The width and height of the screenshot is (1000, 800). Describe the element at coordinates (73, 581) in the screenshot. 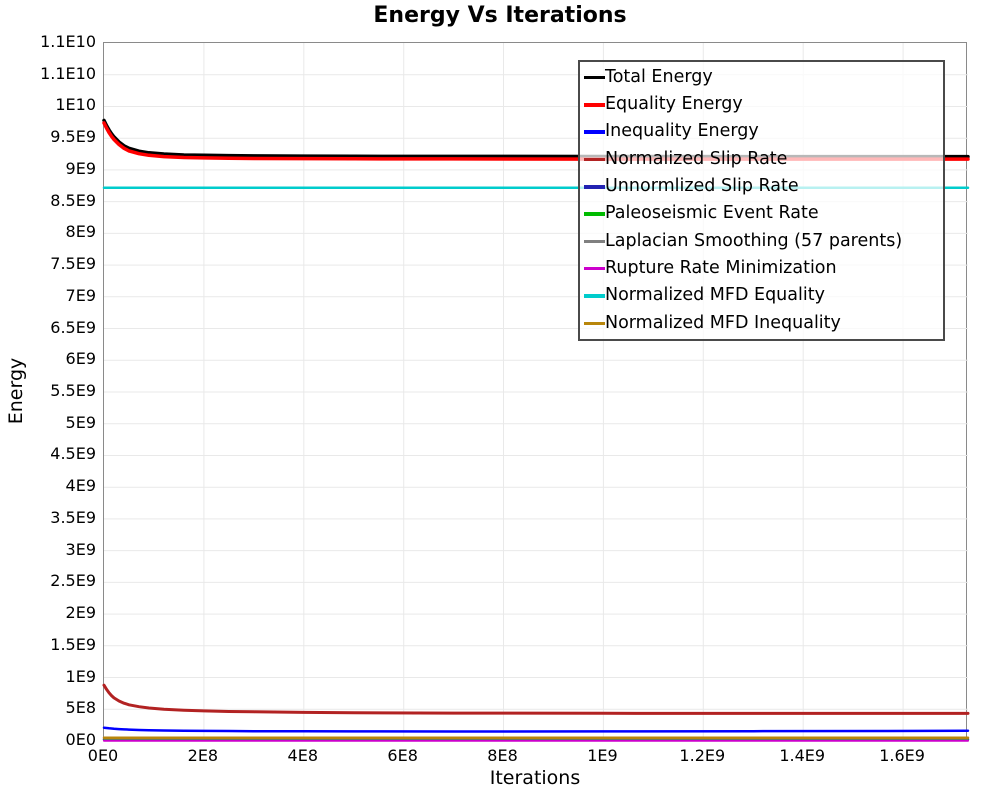

I see `y-tick-label: 2.5E9` at that location.